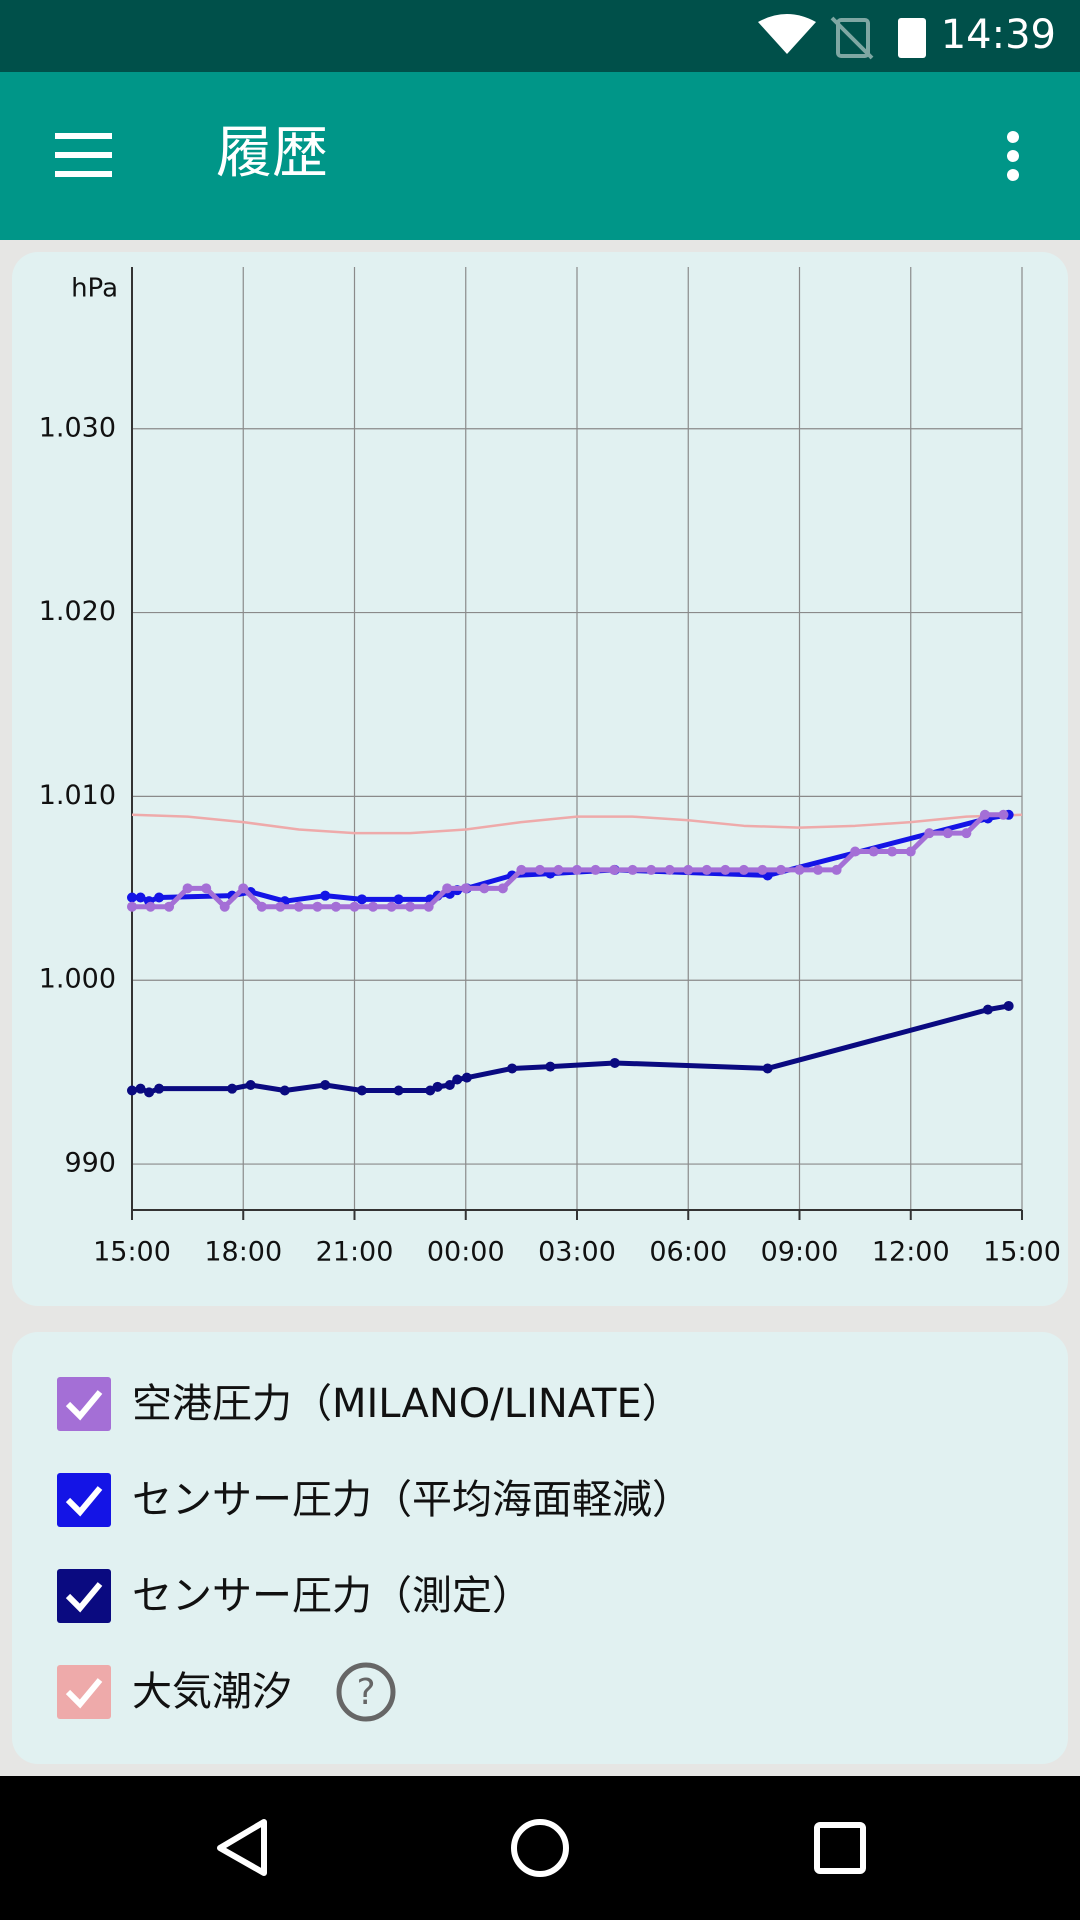 This screenshot has height=1920, width=1080. I want to click on menu-button, so click(83, 155).